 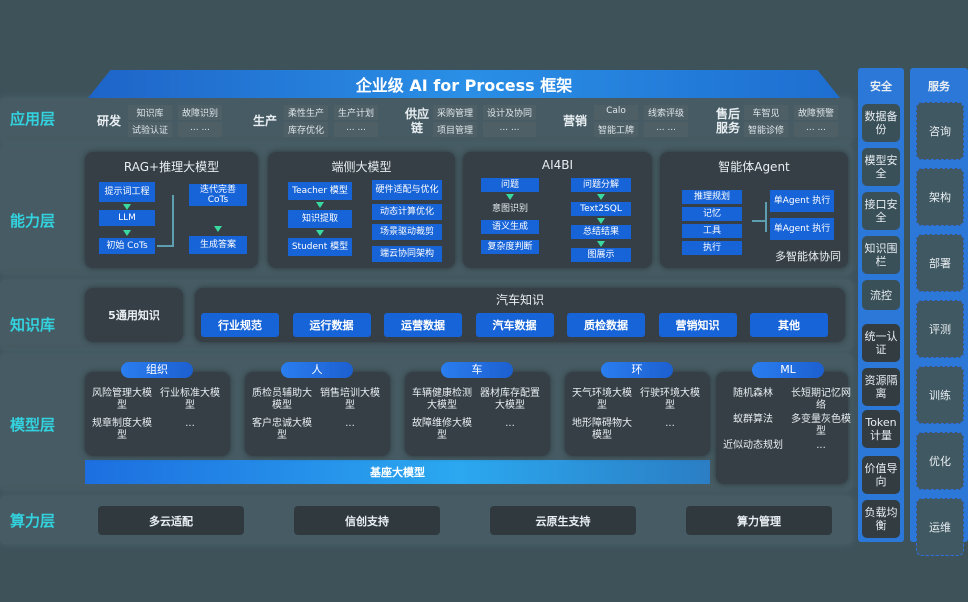 What do you see at coordinates (821, 425) in the screenshot?
I see `model-item: 多变量灰色模型` at bounding box center [821, 425].